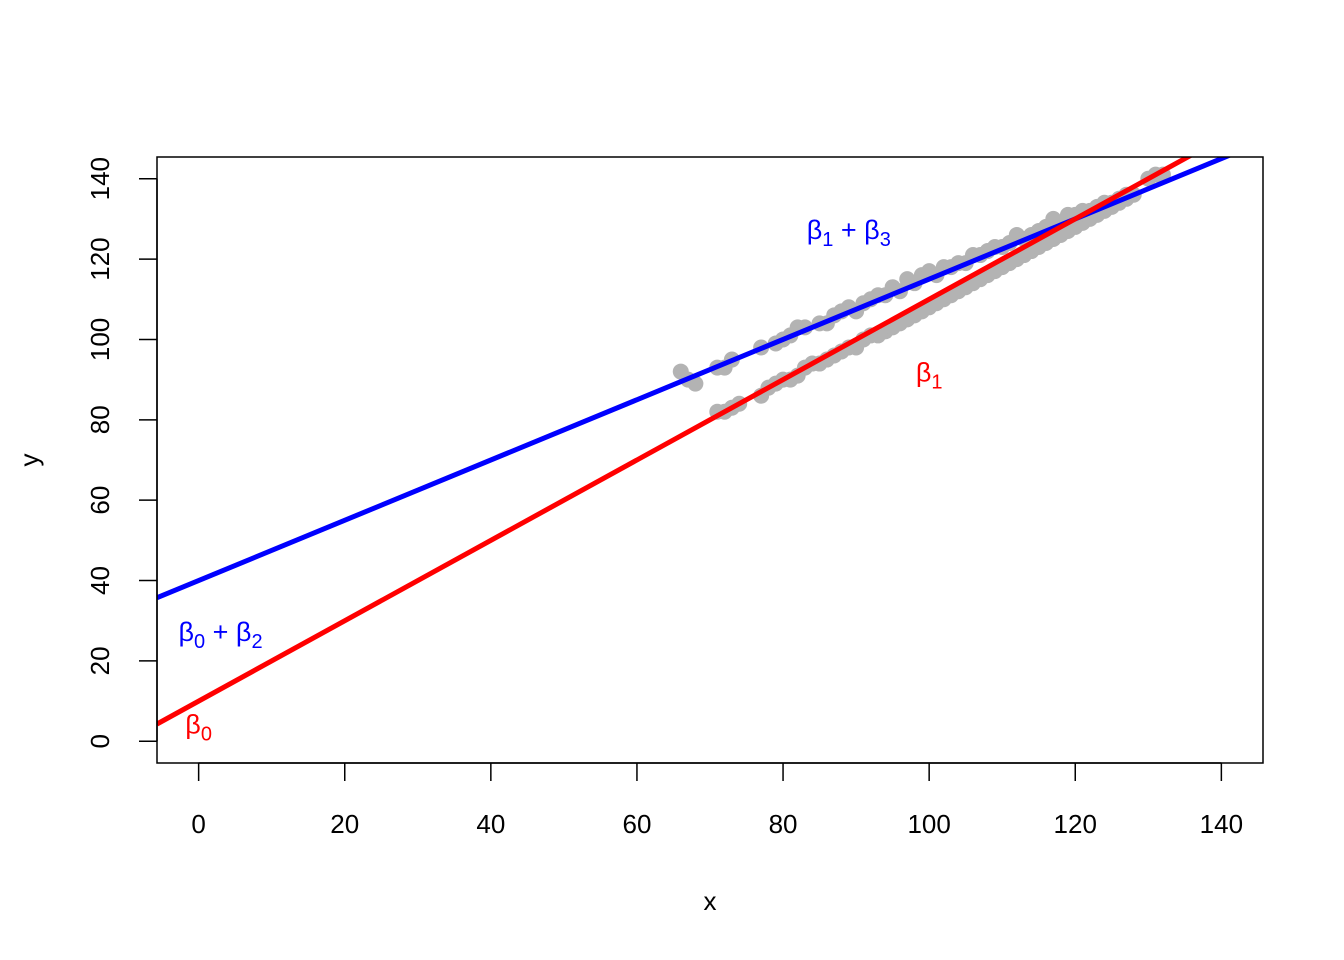 This screenshot has width=1344, height=960. What do you see at coordinates (100, 258) in the screenshot?
I see `y-tick-label: 120` at bounding box center [100, 258].